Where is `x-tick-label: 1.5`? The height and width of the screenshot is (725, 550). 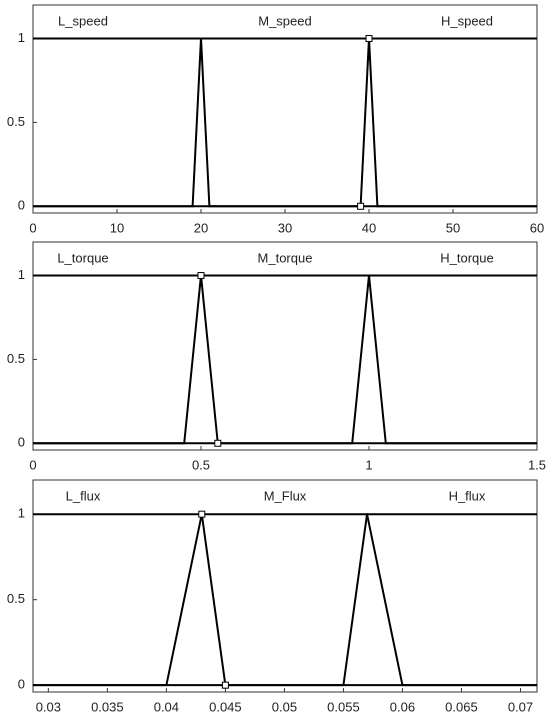 x-tick-label: 1.5 is located at coordinates (537, 464).